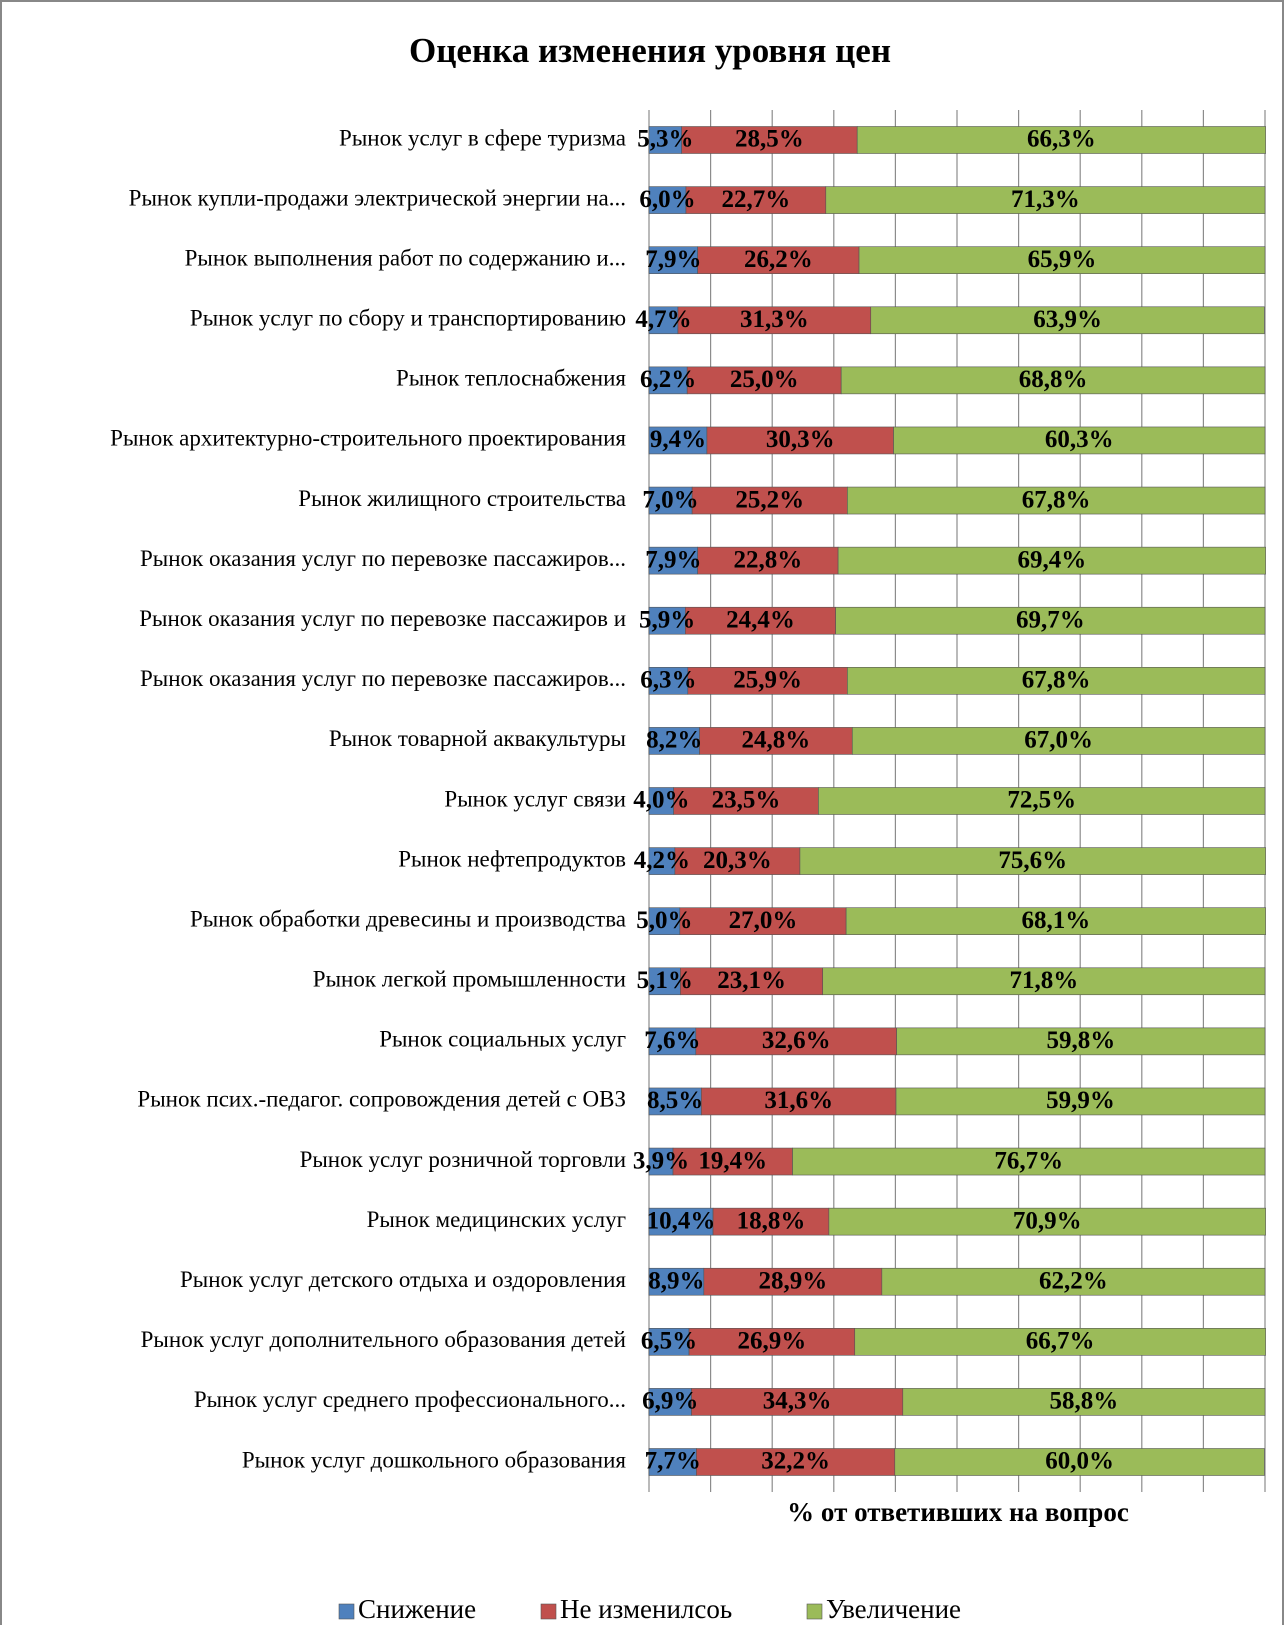  What do you see at coordinates (535, 798) in the screenshot?
I see `y-tick-label: Рынок услуг связи` at bounding box center [535, 798].